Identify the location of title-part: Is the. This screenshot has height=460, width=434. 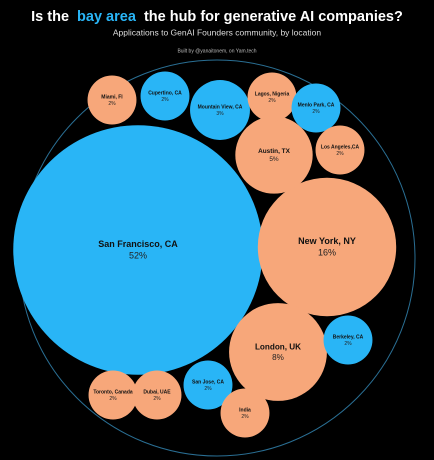
(50, 17).